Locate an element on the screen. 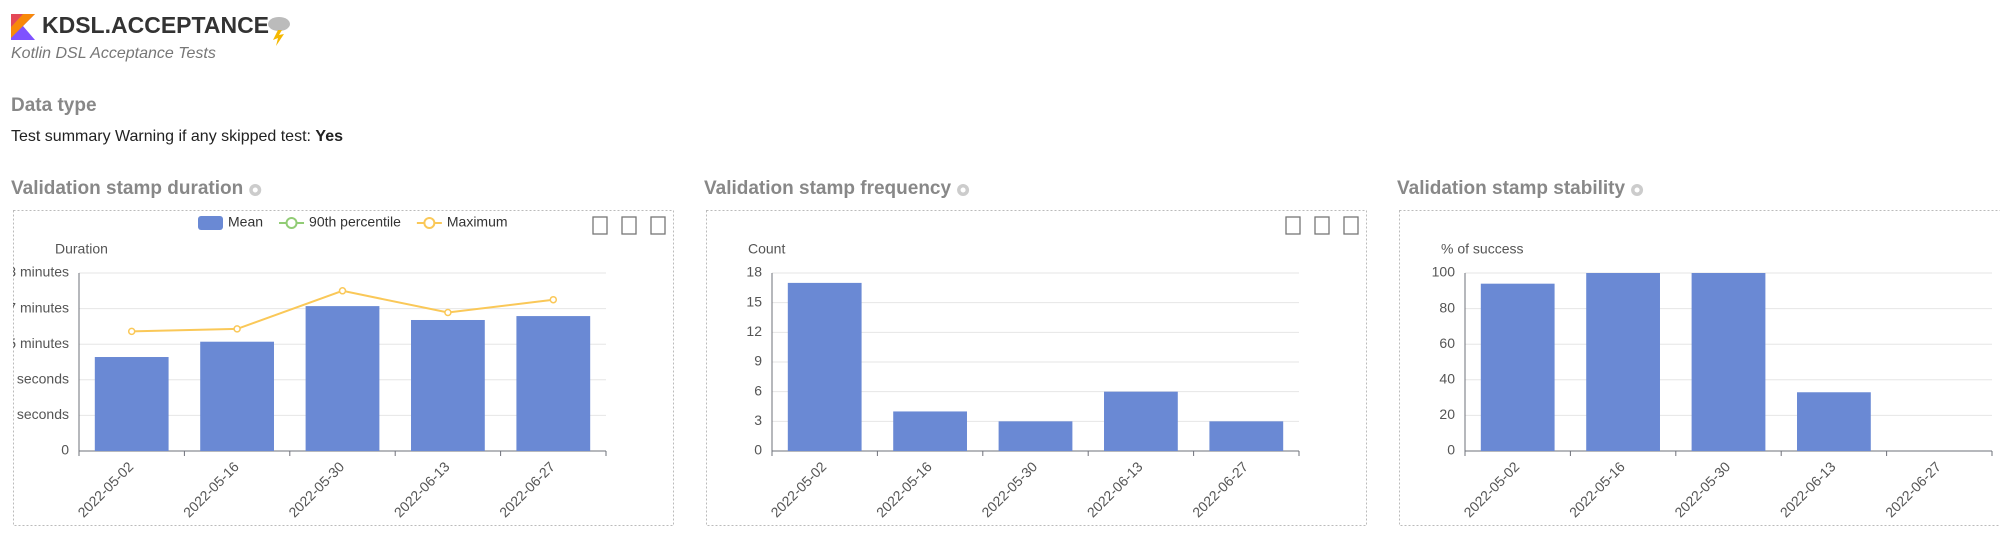 The width and height of the screenshot is (2000, 540). summary-value: Yes is located at coordinates (329, 136).